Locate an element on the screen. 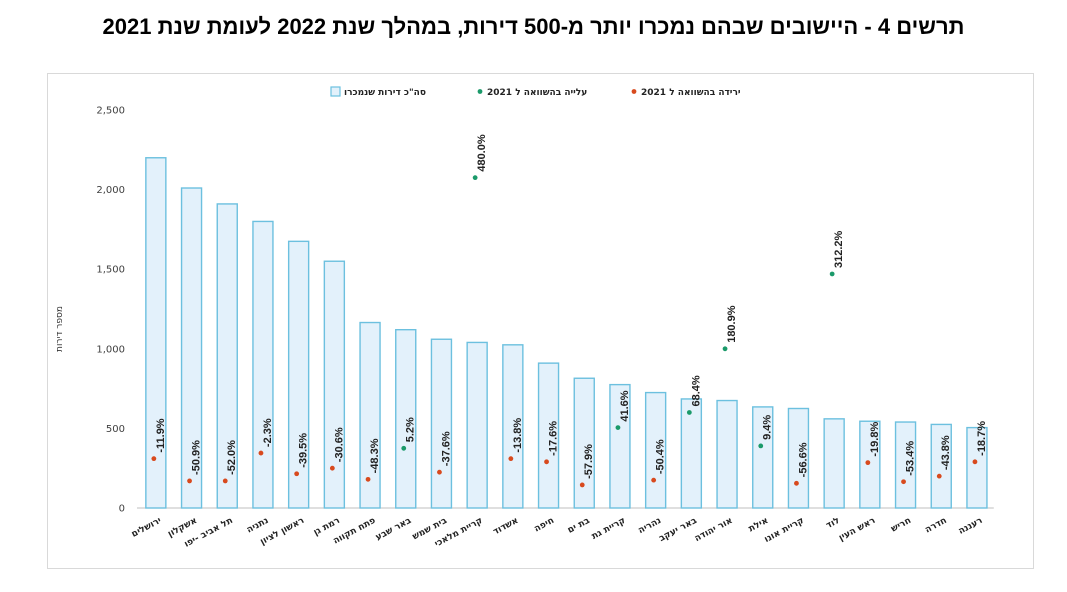 The width and height of the screenshot is (1067, 592). change-label: -19.8% is located at coordinates (875, 439).